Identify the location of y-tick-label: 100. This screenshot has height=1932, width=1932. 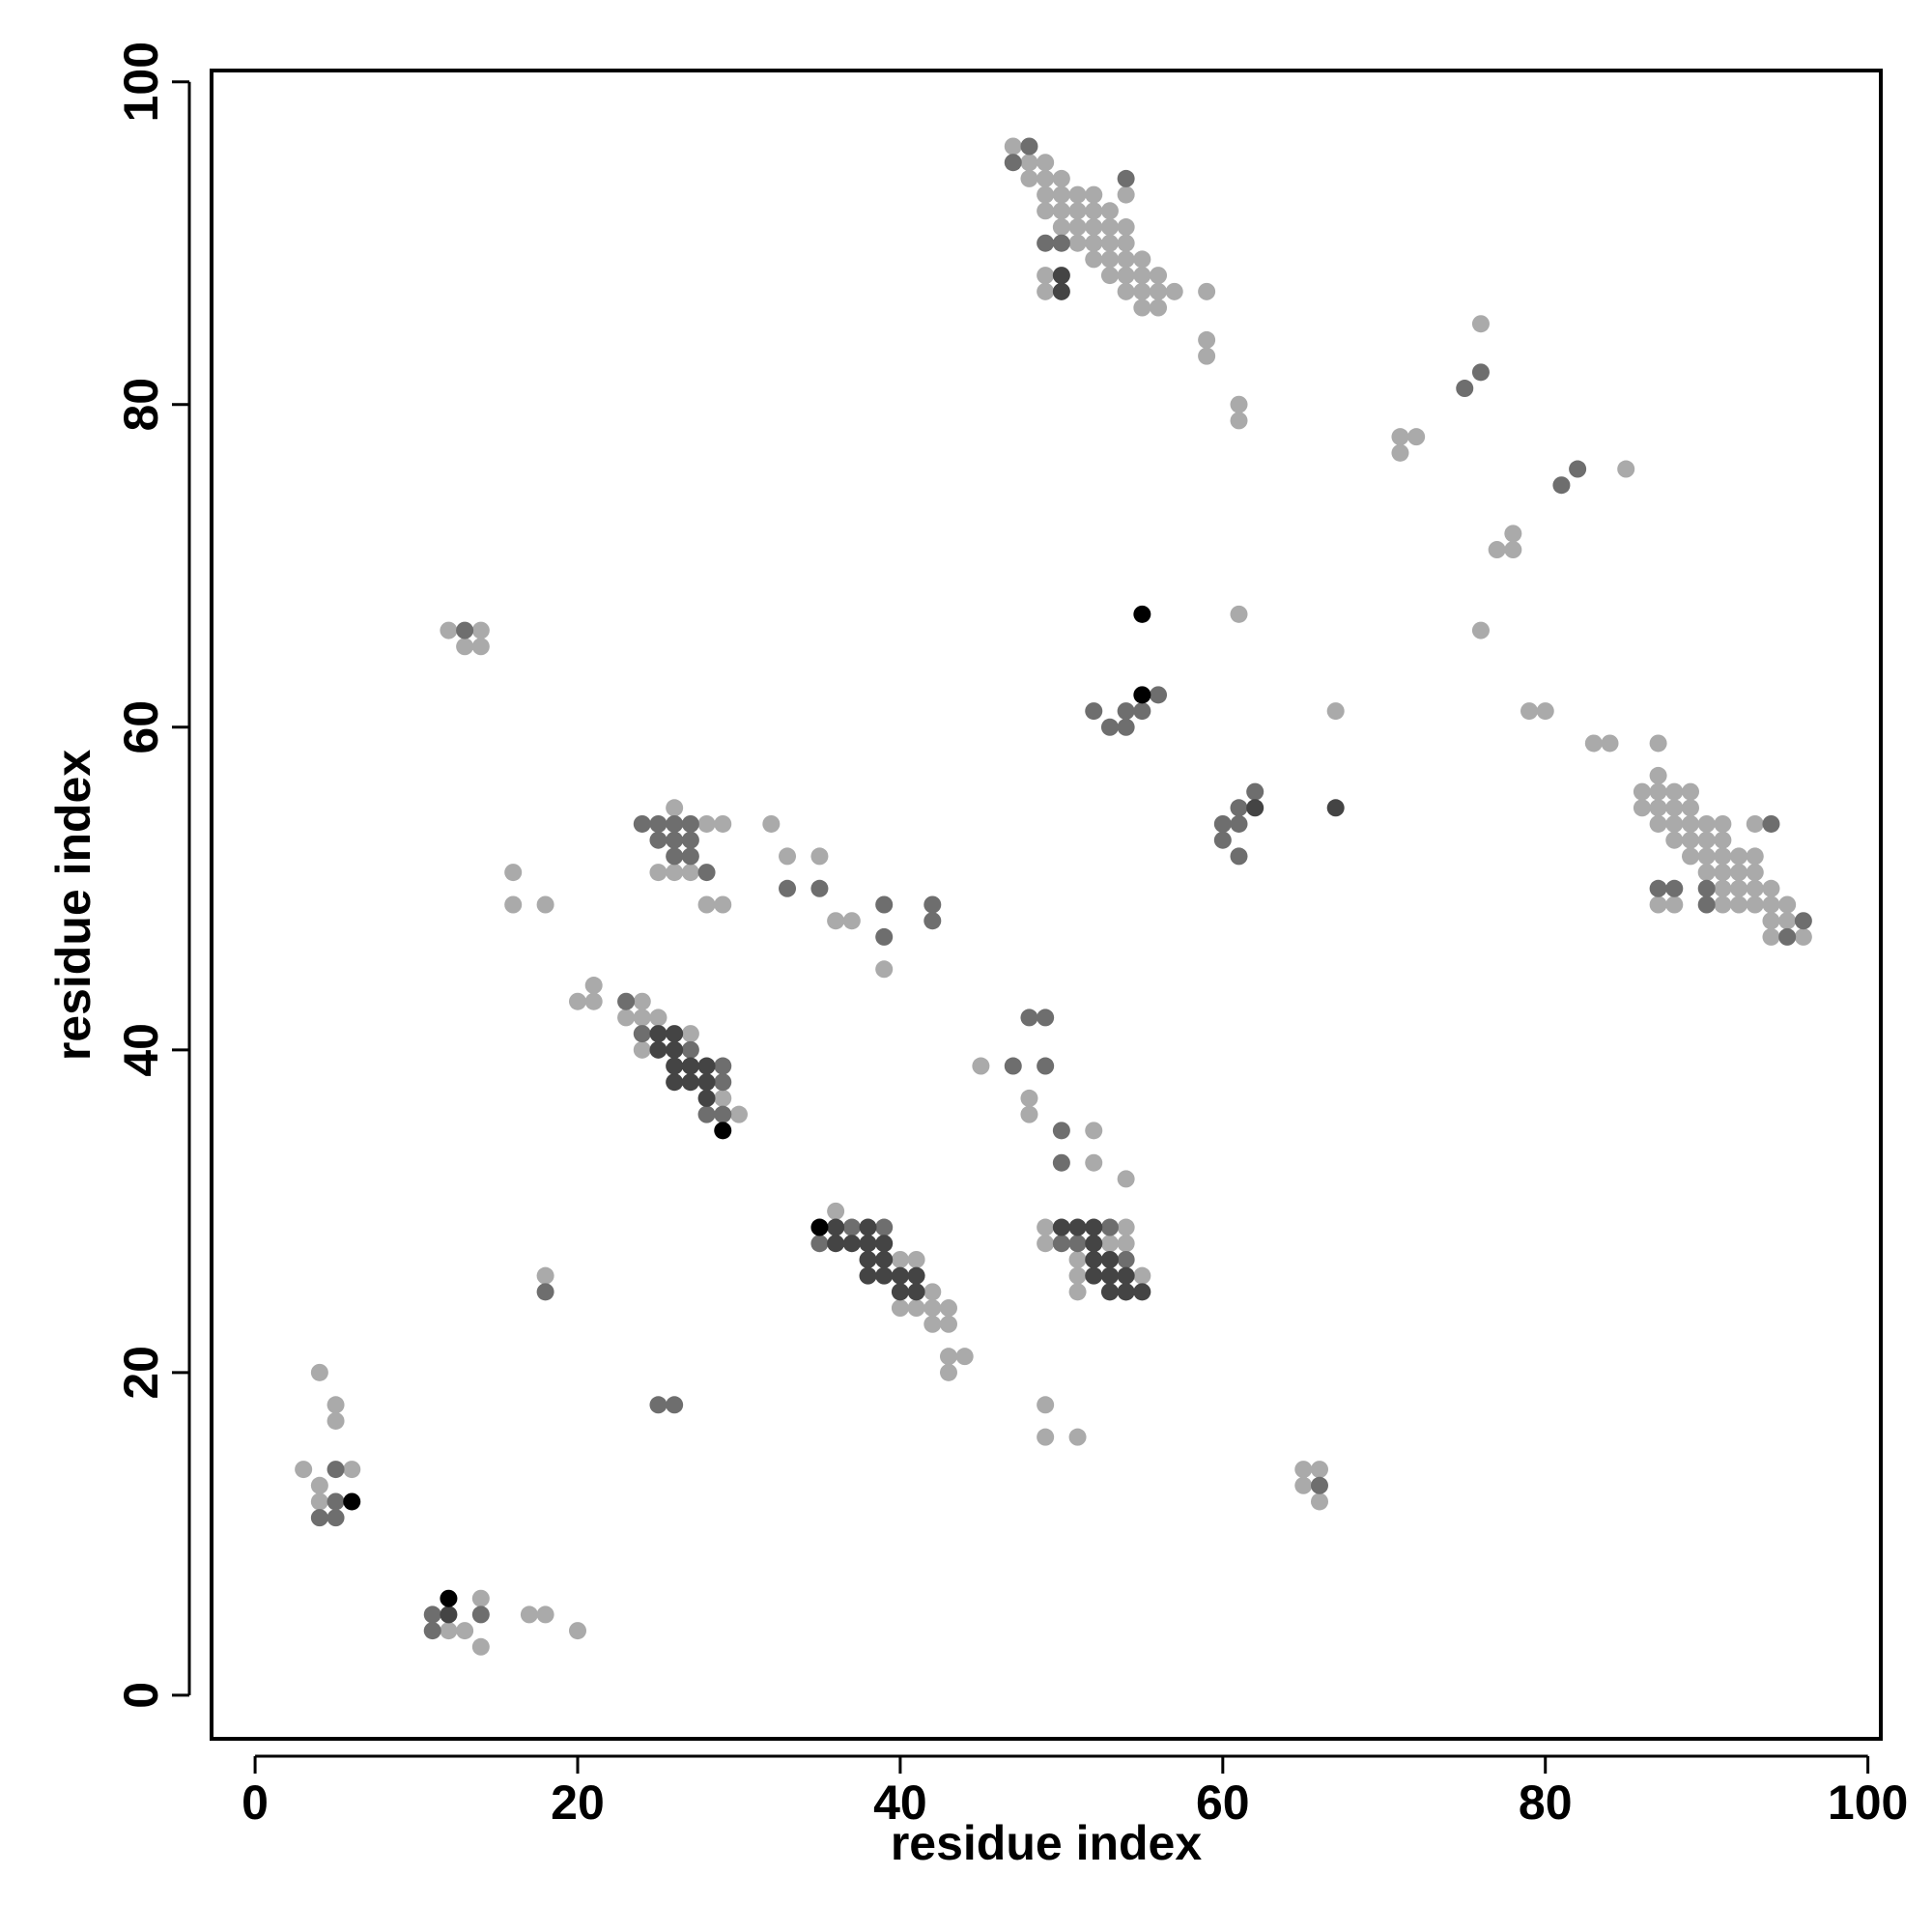
(141, 82).